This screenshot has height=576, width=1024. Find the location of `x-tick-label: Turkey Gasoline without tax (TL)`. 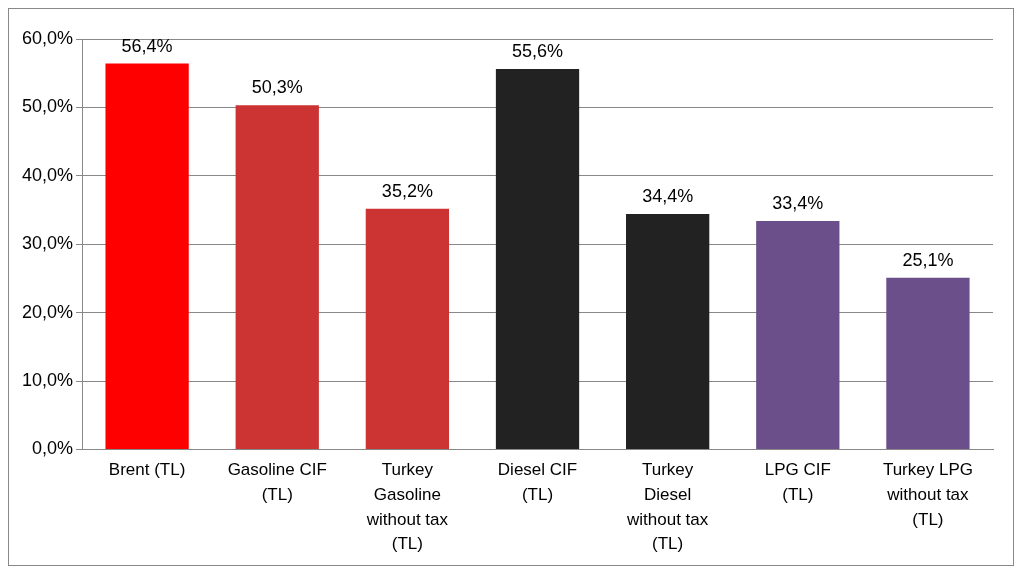

x-tick-label: Turkey Gasoline without tax (TL) is located at coordinates (407, 507).